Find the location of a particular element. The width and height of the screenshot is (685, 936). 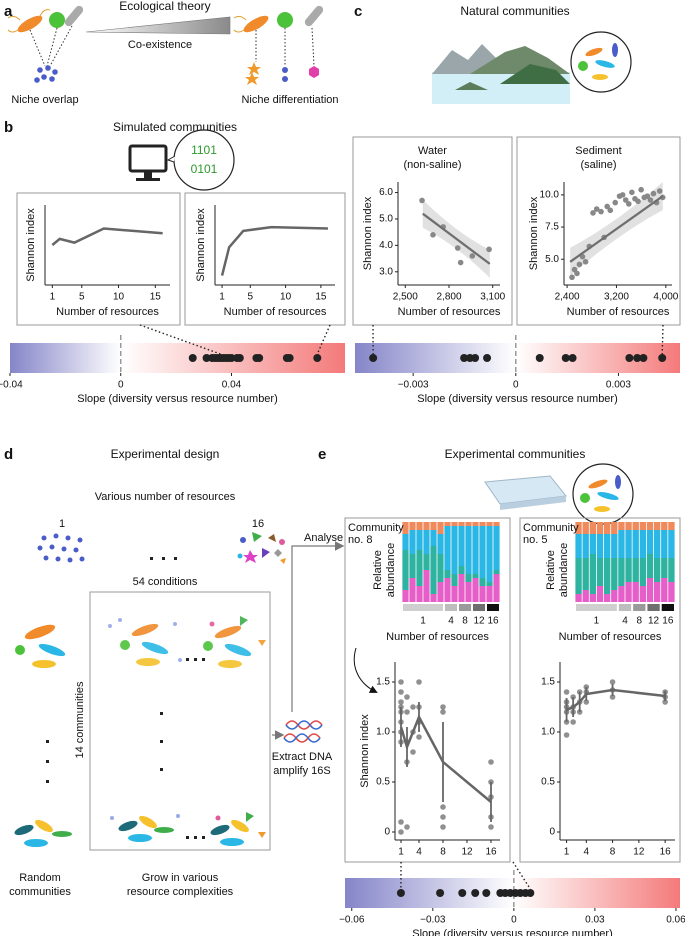

x-tick-label: 2,400 is located at coordinates (567, 297).